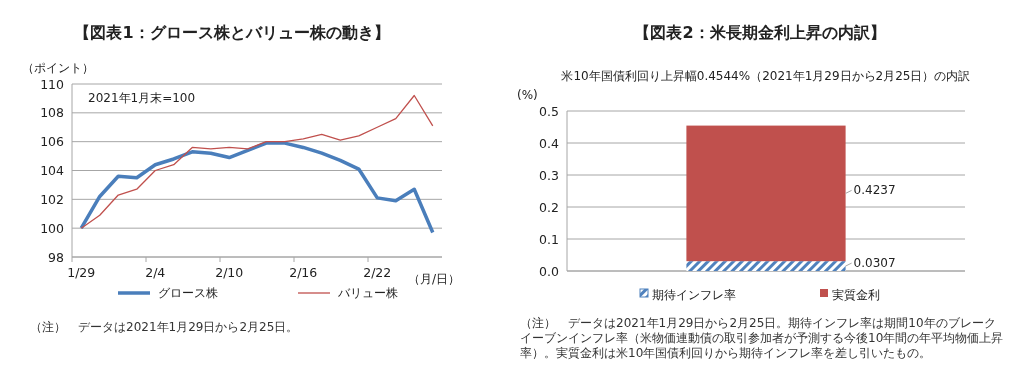 This screenshot has width=1012, height=389. Describe the element at coordinates (232, 32) in the screenshot. I see `chart-title: 【図表1：グロース株とバリュー株の動き】` at that location.